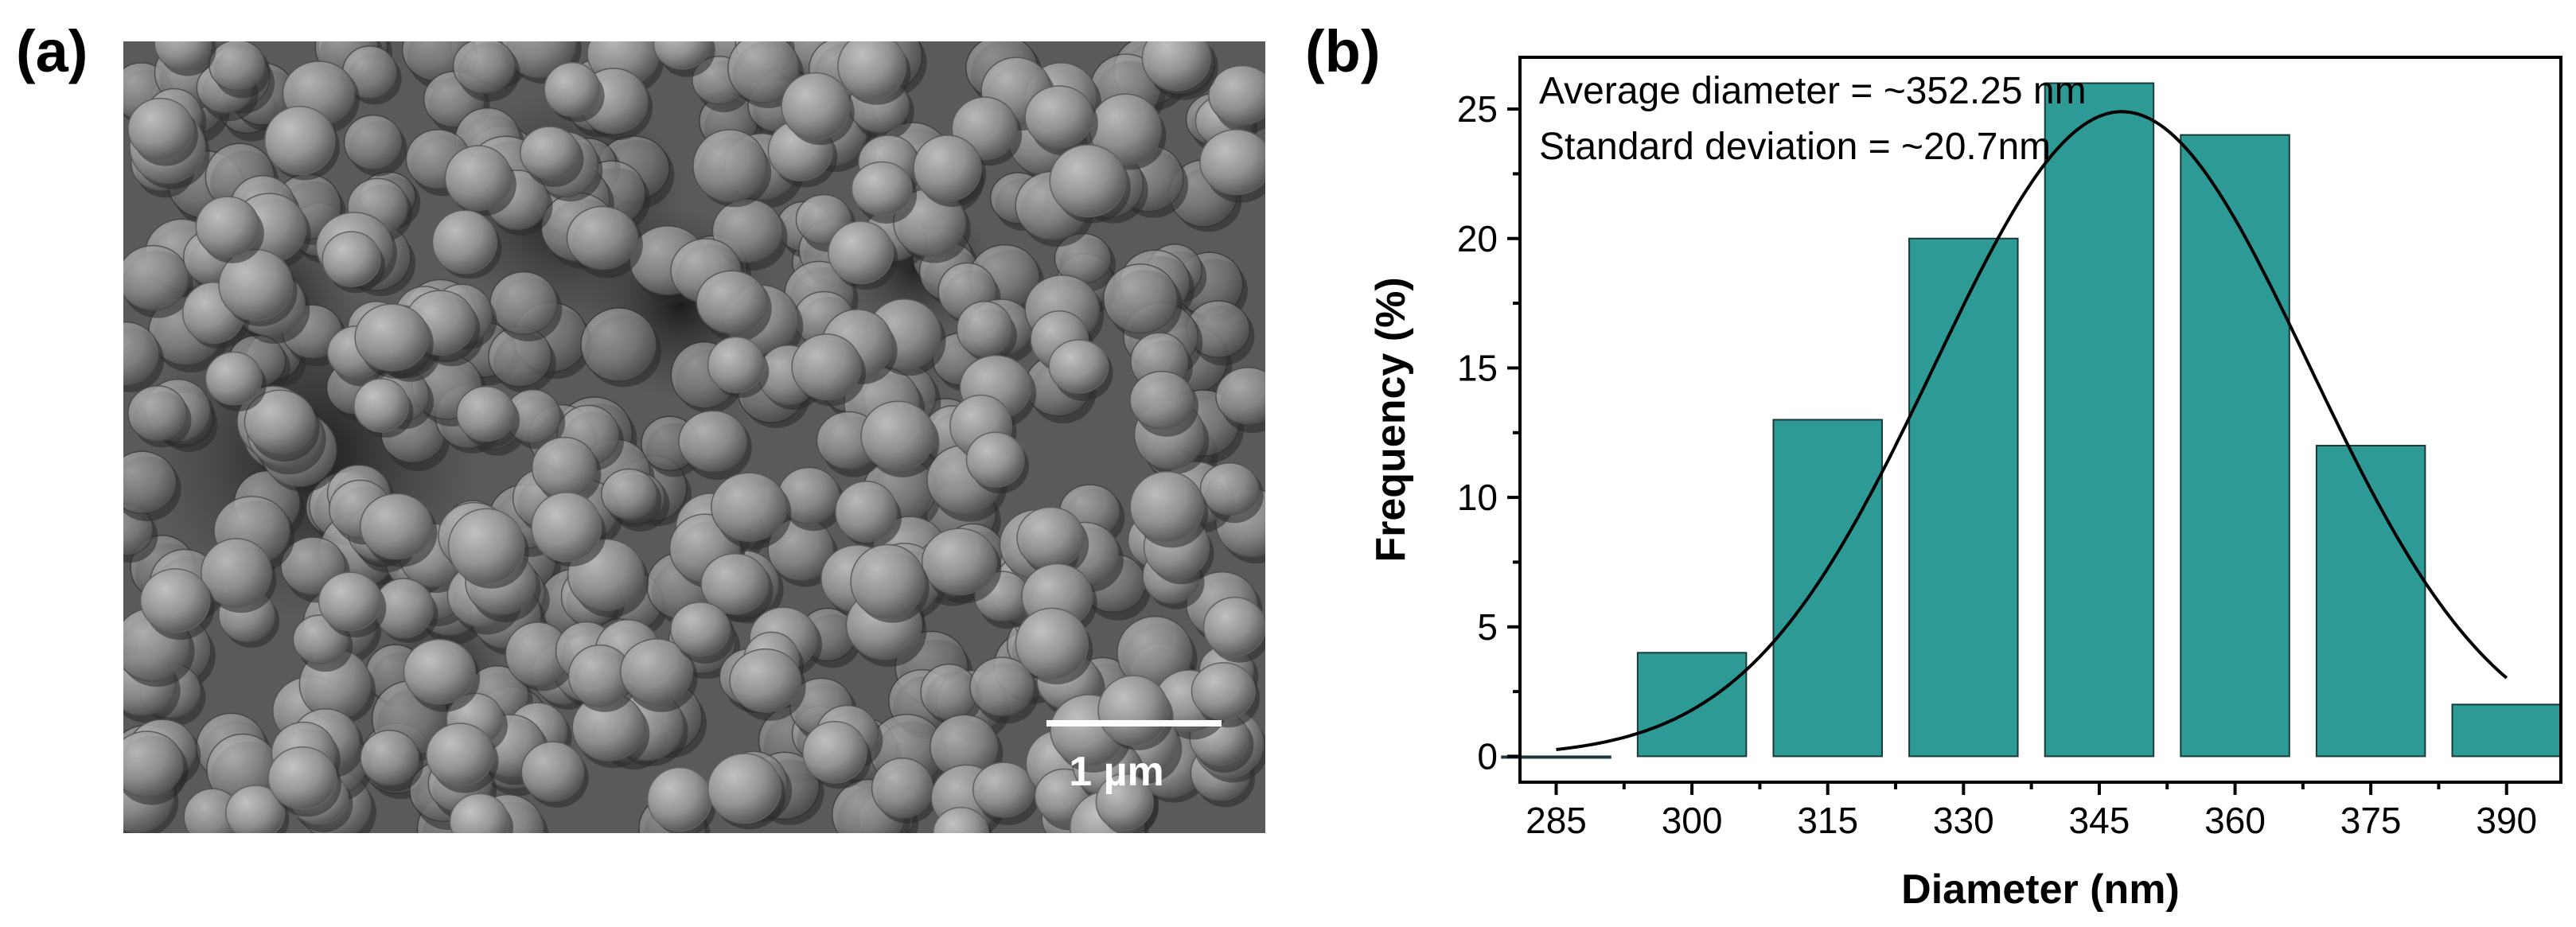  What do you see at coordinates (2040, 890) in the screenshot?
I see `x-axis-label: Diameter (nm)` at bounding box center [2040, 890].